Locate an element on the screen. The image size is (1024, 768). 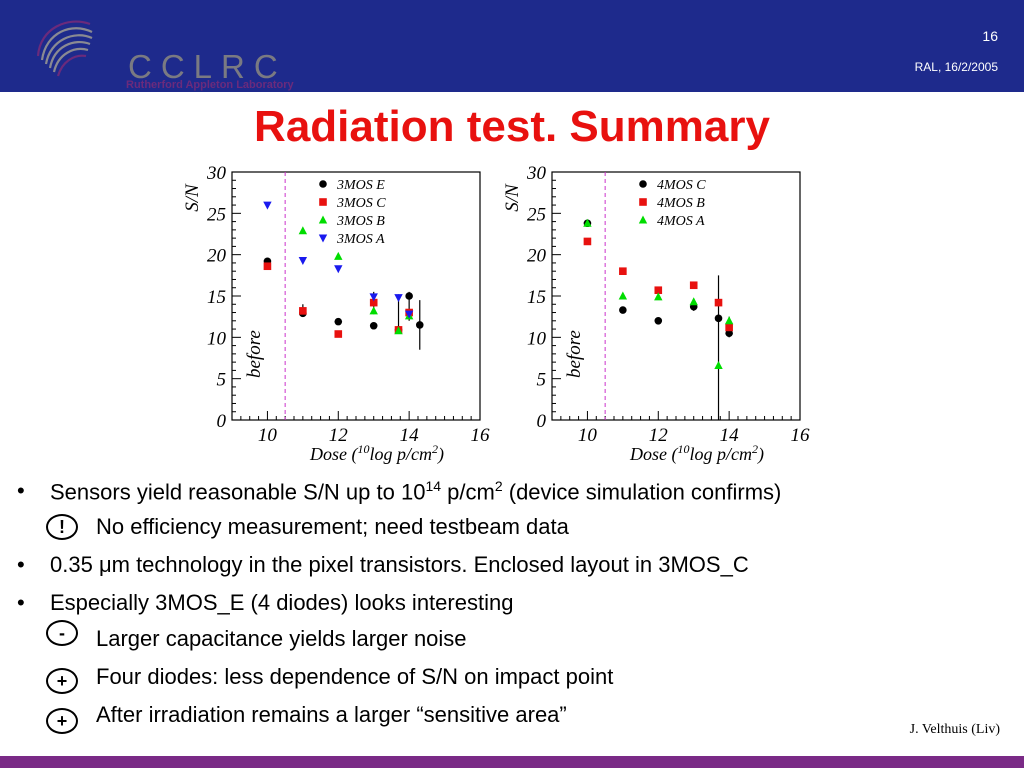
legend-label: 3MOS C is located at coordinates (361, 203).